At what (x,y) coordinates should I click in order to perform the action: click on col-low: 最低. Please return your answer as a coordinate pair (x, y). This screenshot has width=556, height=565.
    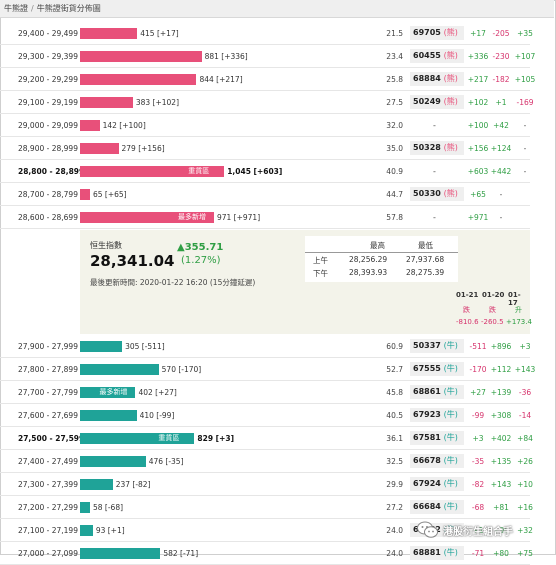
    Looking at the image, I should click on (425, 245).